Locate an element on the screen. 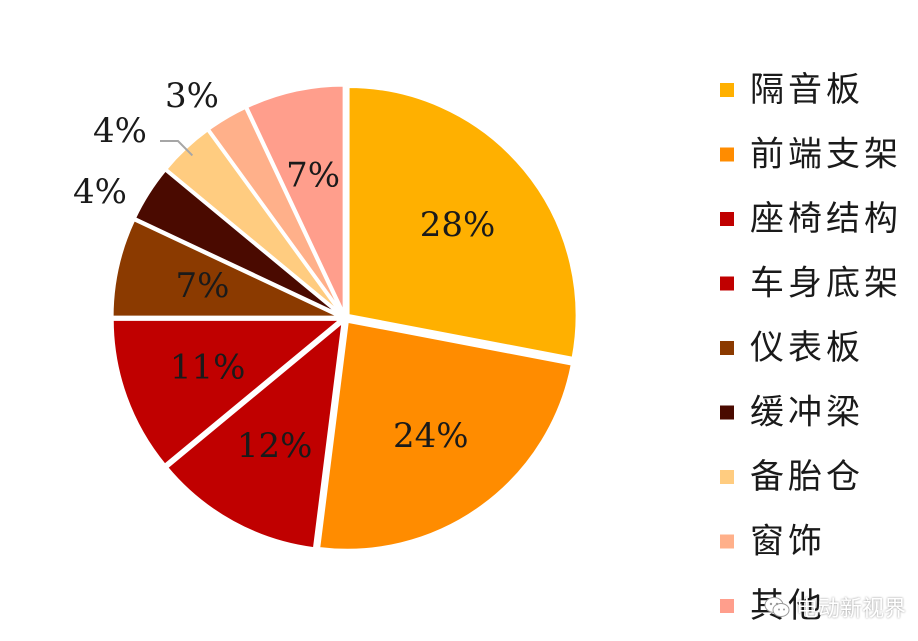  legend-item-2: 前端支架 is located at coordinates (811, 155).